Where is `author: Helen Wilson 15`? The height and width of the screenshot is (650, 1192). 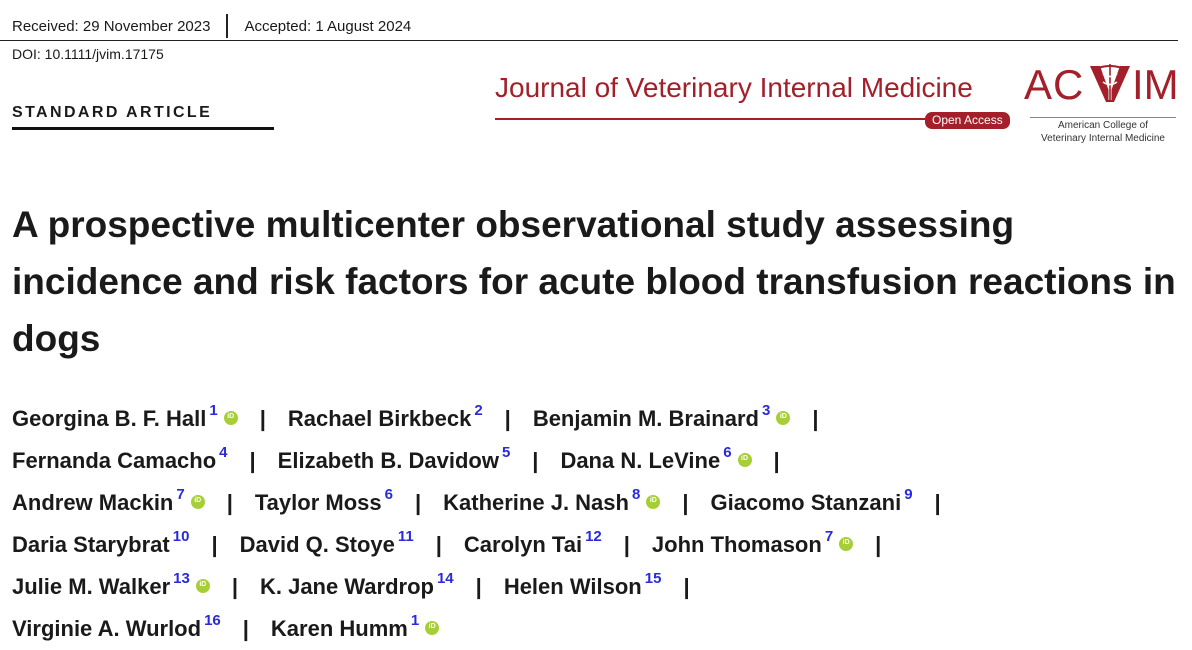 author: Helen Wilson 15 is located at coordinates (582, 585).